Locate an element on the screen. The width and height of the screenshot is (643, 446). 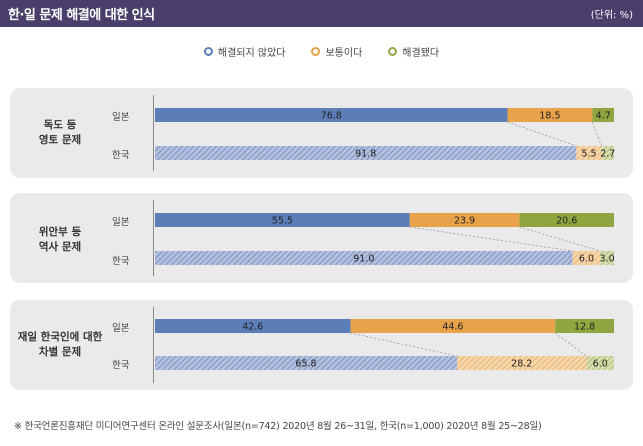
data-label: 4.7 is located at coordinates (603, 116).